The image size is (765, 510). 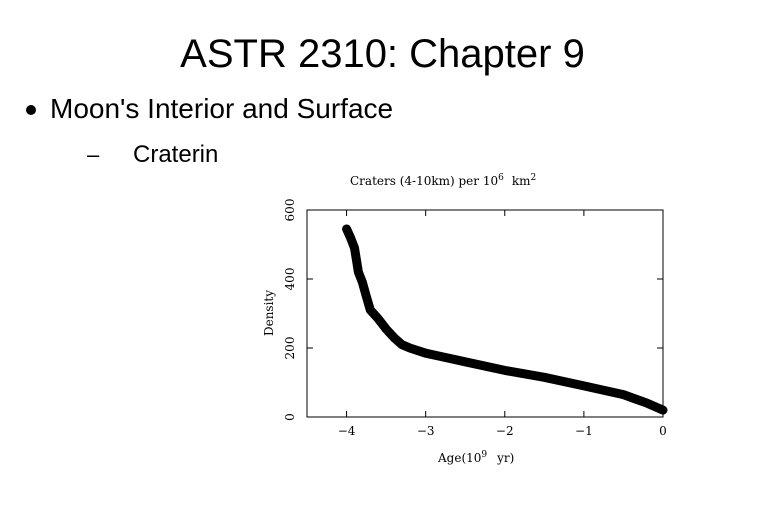 What do you see at coordinates (663, 431) in the screenshot?
I see `x-tick-label: 0` at bounding box center [663, 431].